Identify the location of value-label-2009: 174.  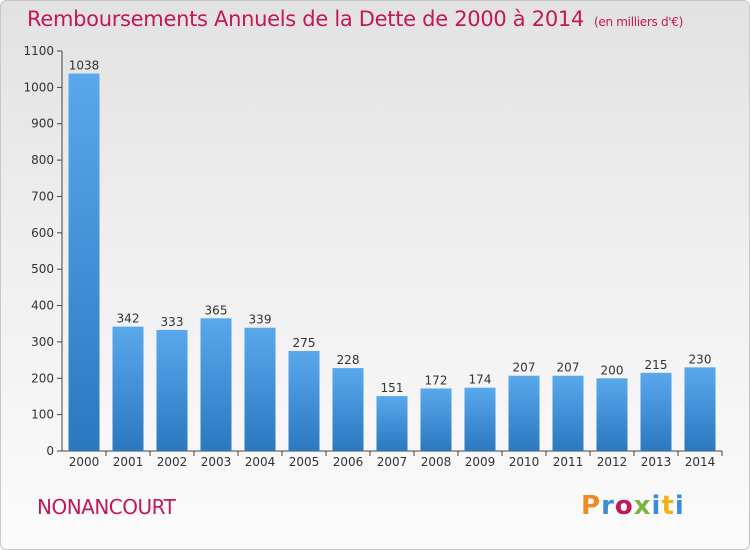
(480, 380).